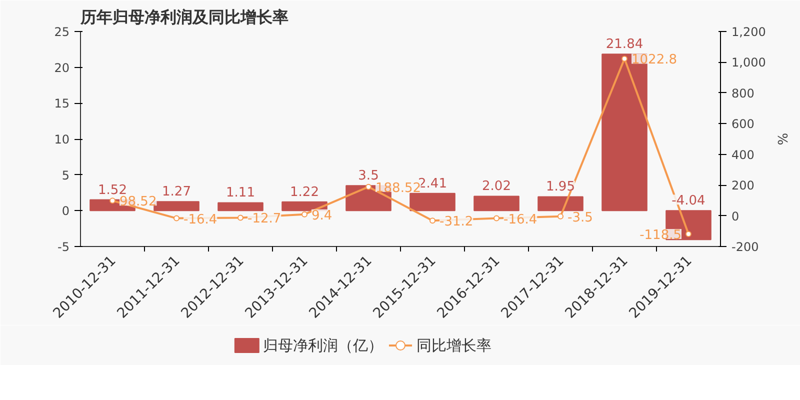  What do you see at coordinates (743, 185) in the screenshot?
I see `y2-tick-label: 200` at bounding box center [743, 185].